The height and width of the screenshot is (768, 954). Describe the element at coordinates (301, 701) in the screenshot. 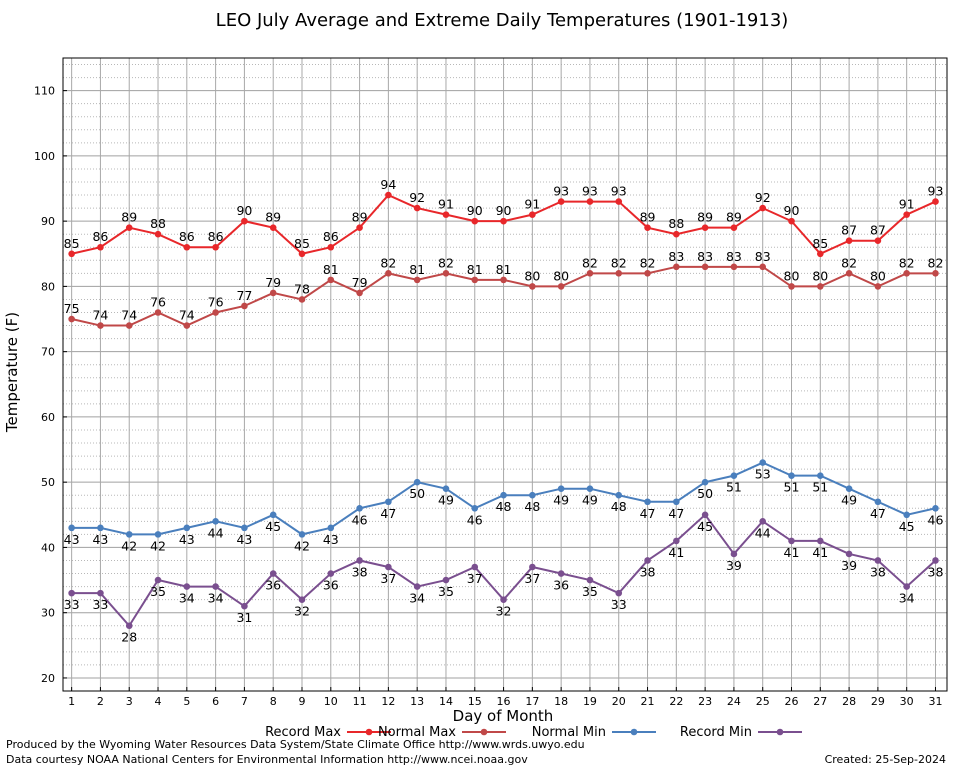

I see `x-tick-label: 9` at that location.